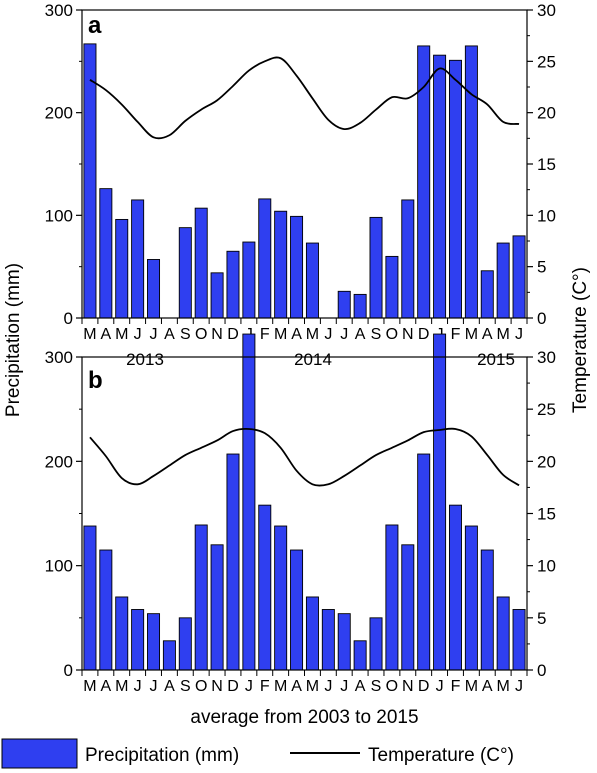  What do you see at coordinates (304, 717) in the screenshot?
I see `x-axis-title: average from 2003 to 2015` at bounding box center [304, 717].